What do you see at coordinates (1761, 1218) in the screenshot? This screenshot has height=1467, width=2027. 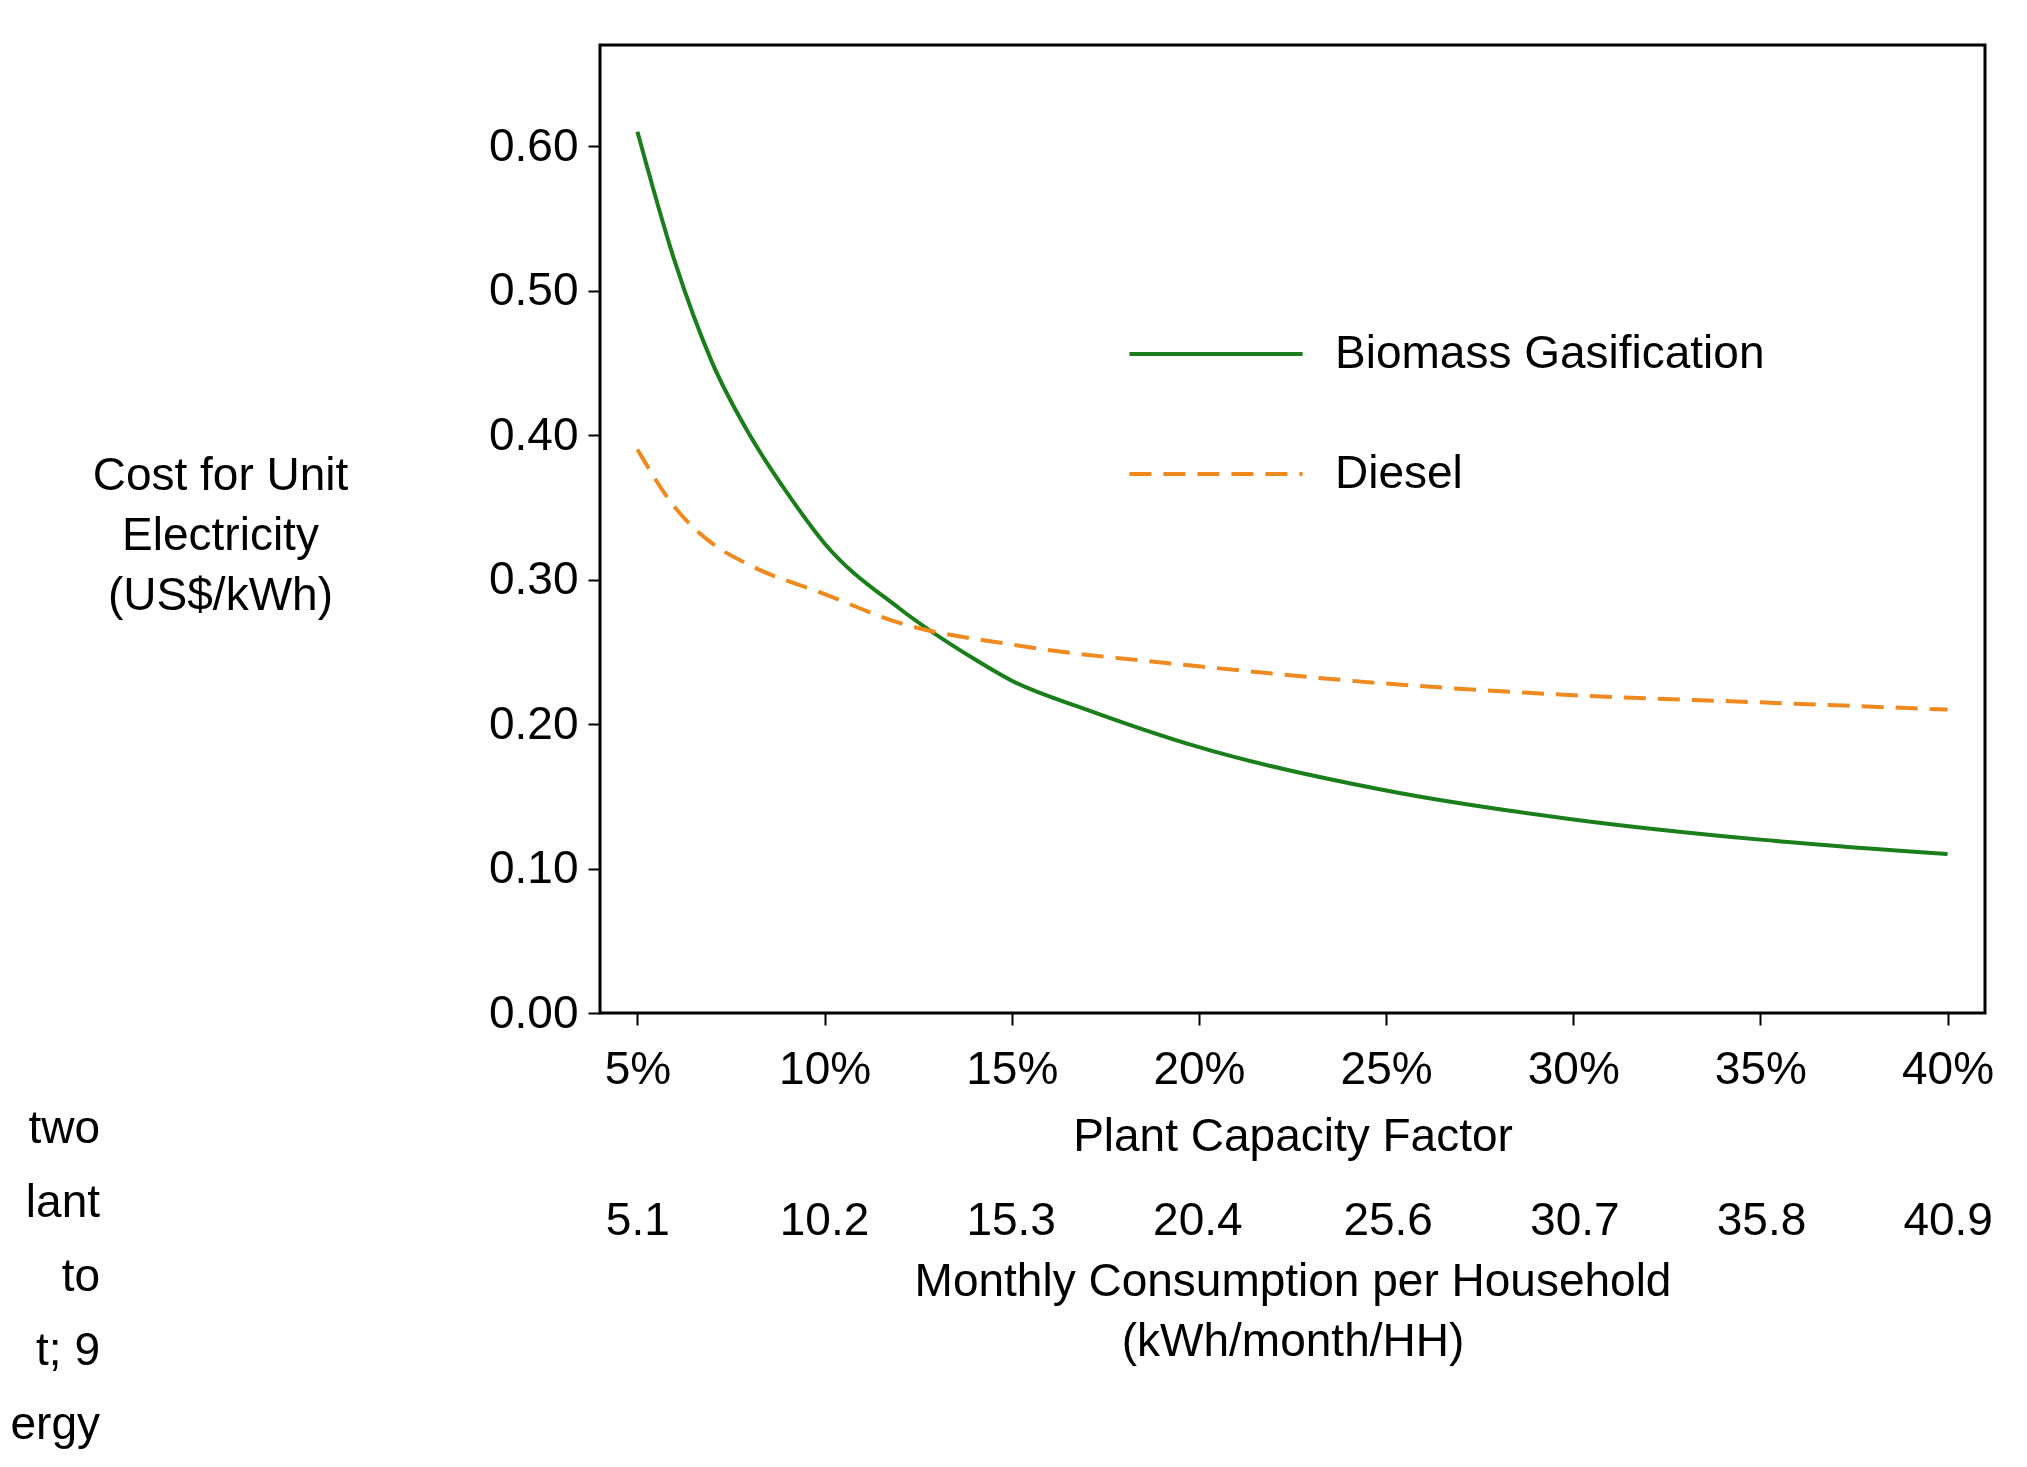 I see `x2-tick-label: 35.8` at bounding box center [1761, 1218].